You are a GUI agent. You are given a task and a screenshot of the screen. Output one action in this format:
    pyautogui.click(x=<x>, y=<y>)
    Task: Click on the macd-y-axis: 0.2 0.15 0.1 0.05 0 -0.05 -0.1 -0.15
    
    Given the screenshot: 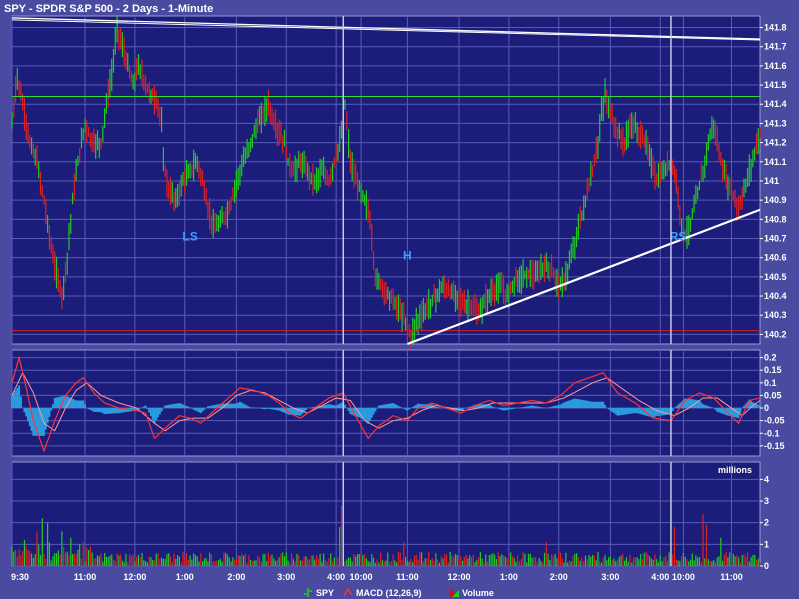 What is the action you would take?
    pyautogui.click(x=772, y=402)
    